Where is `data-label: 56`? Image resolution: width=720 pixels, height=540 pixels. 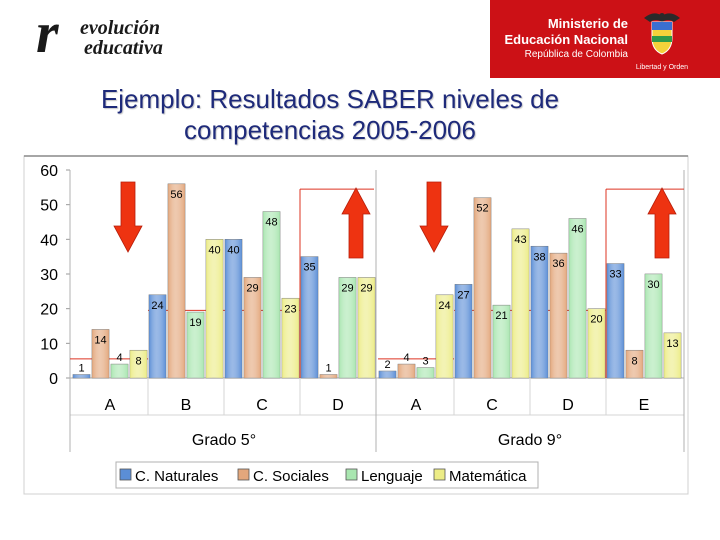 data-label: 56 is located at coordinates (176, 195).